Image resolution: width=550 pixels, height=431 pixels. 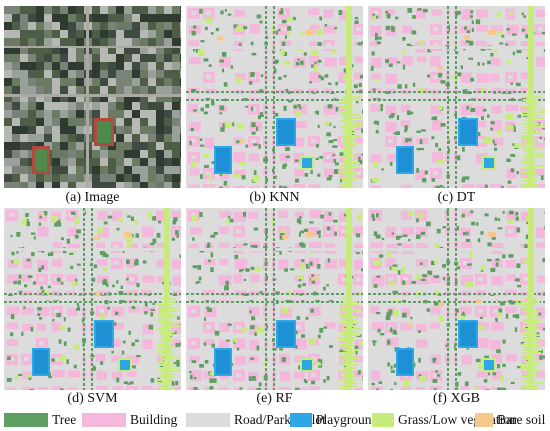 I want to click on caption-rf: (e) RF, so click(x=274, y=398).